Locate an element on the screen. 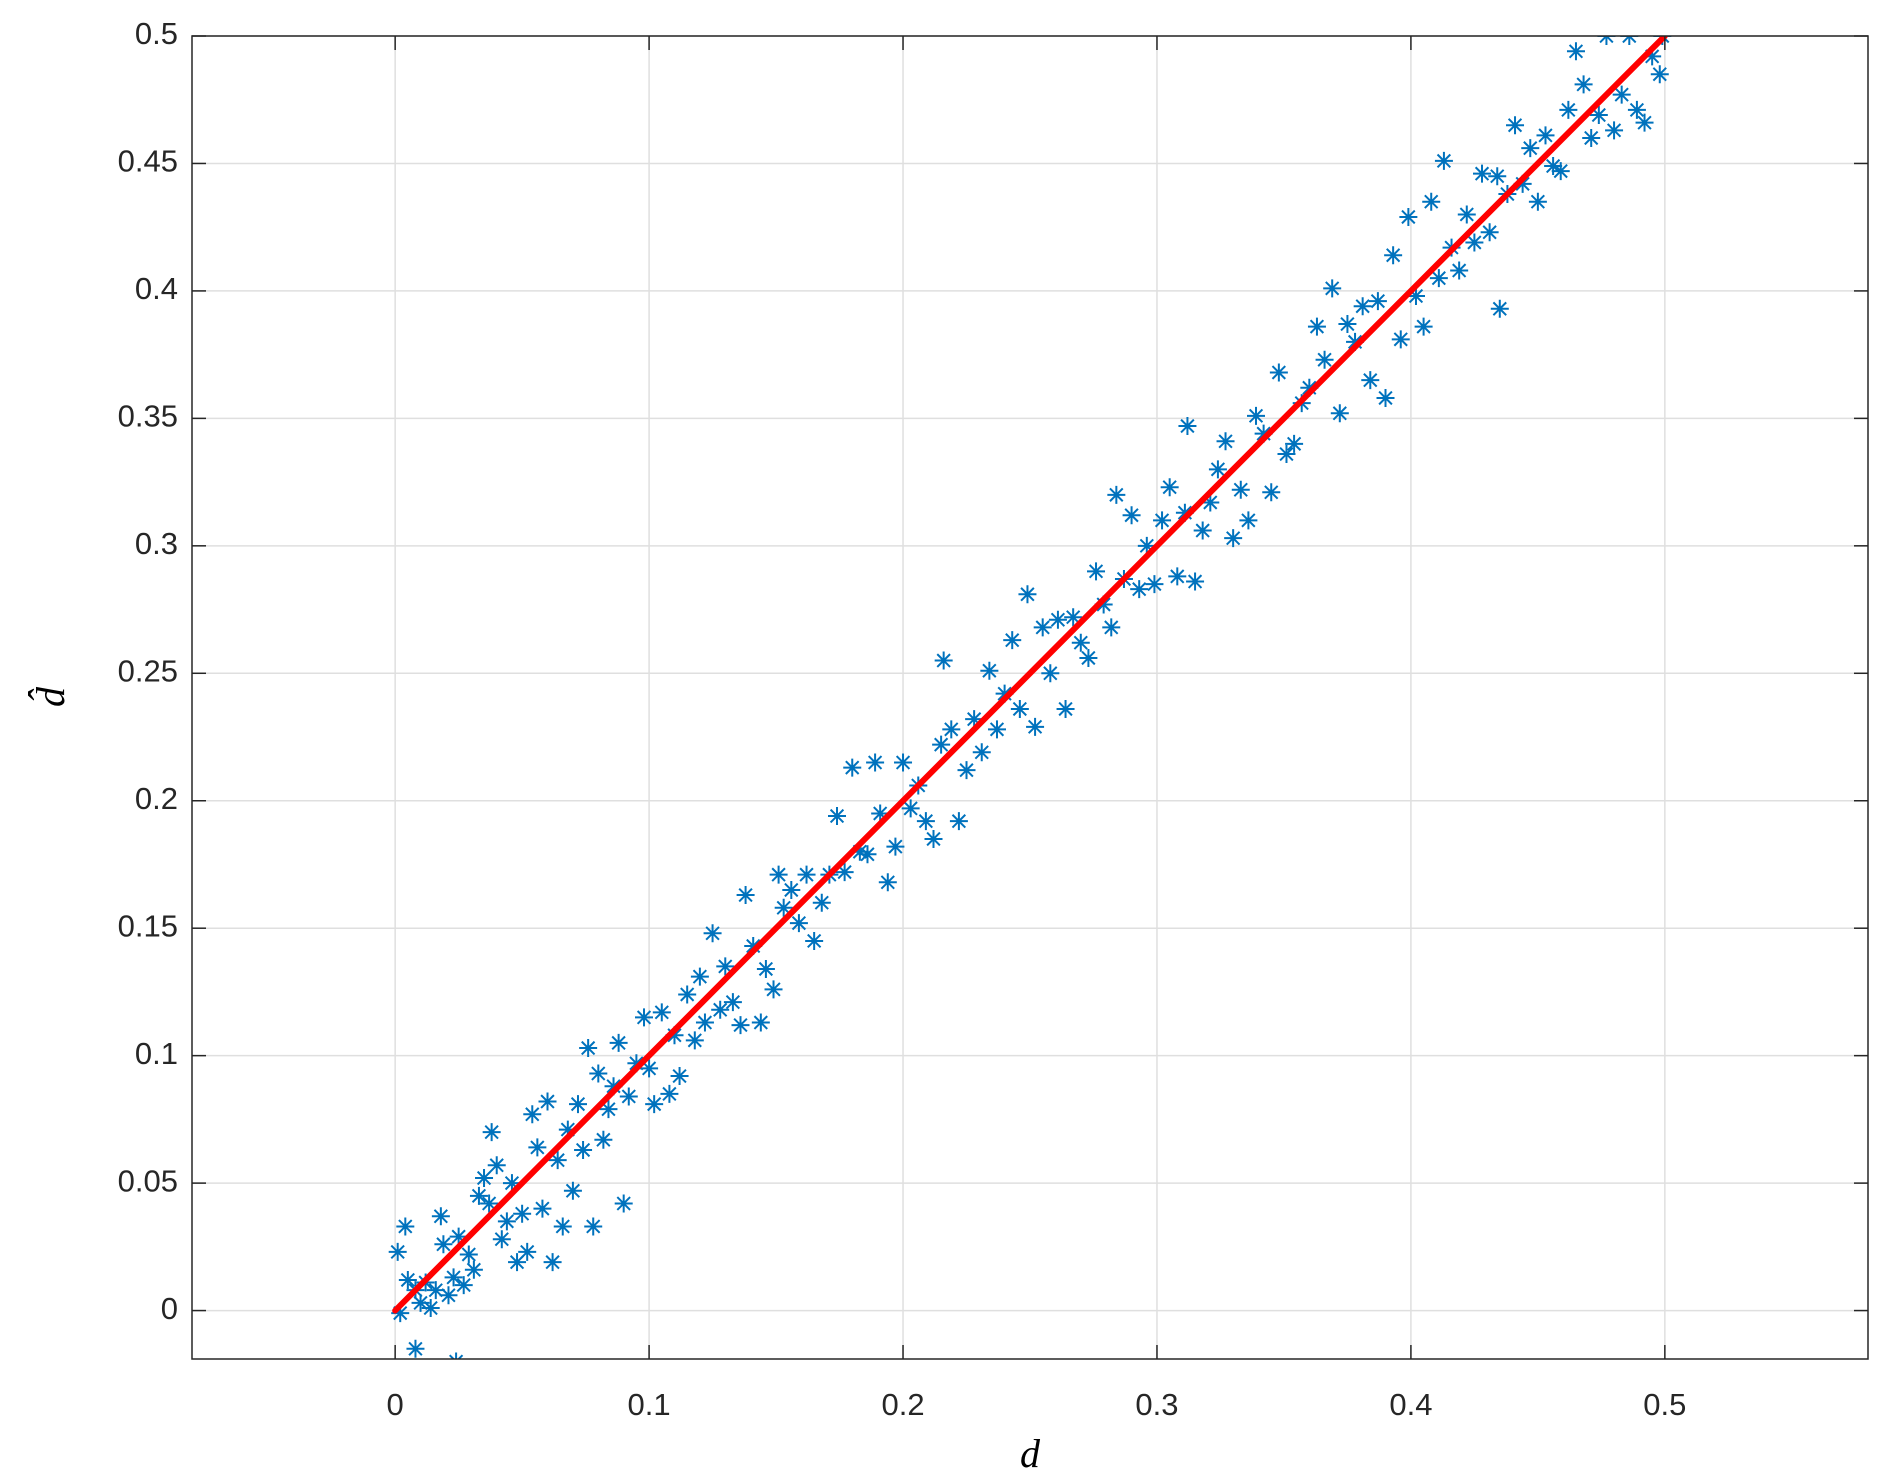  x-tick-label: 0.4 is located at coordinates (1410, 1404).